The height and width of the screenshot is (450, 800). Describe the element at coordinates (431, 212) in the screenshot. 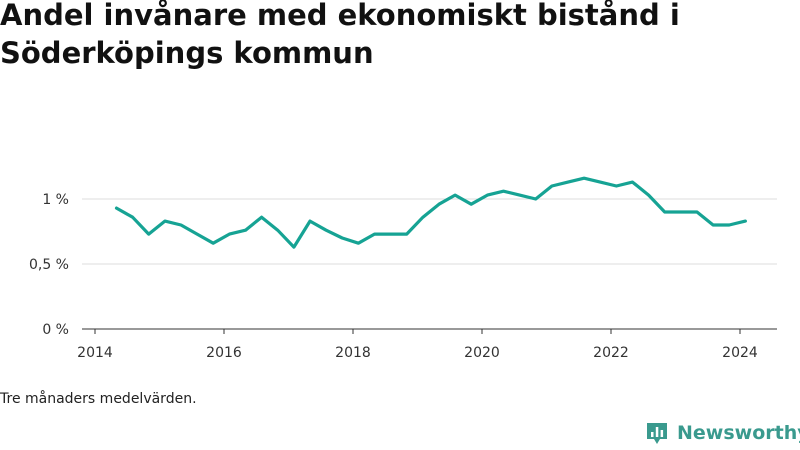

I see `series-line` at that location.